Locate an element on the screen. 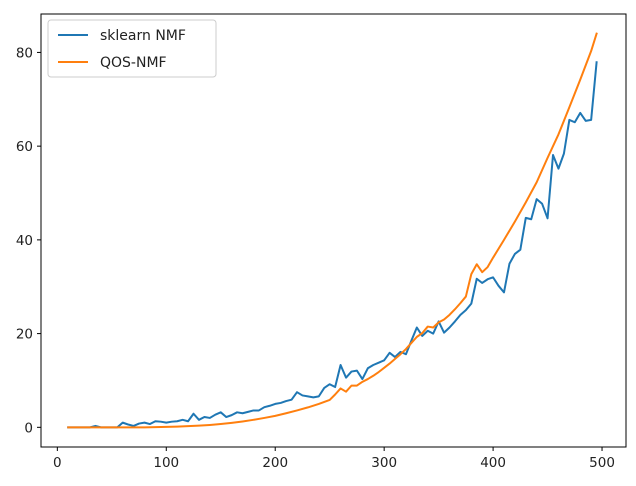 The height and width of the screenshot is (486, 636). y-tick-label: 40 is located at coordinates (24, 241).